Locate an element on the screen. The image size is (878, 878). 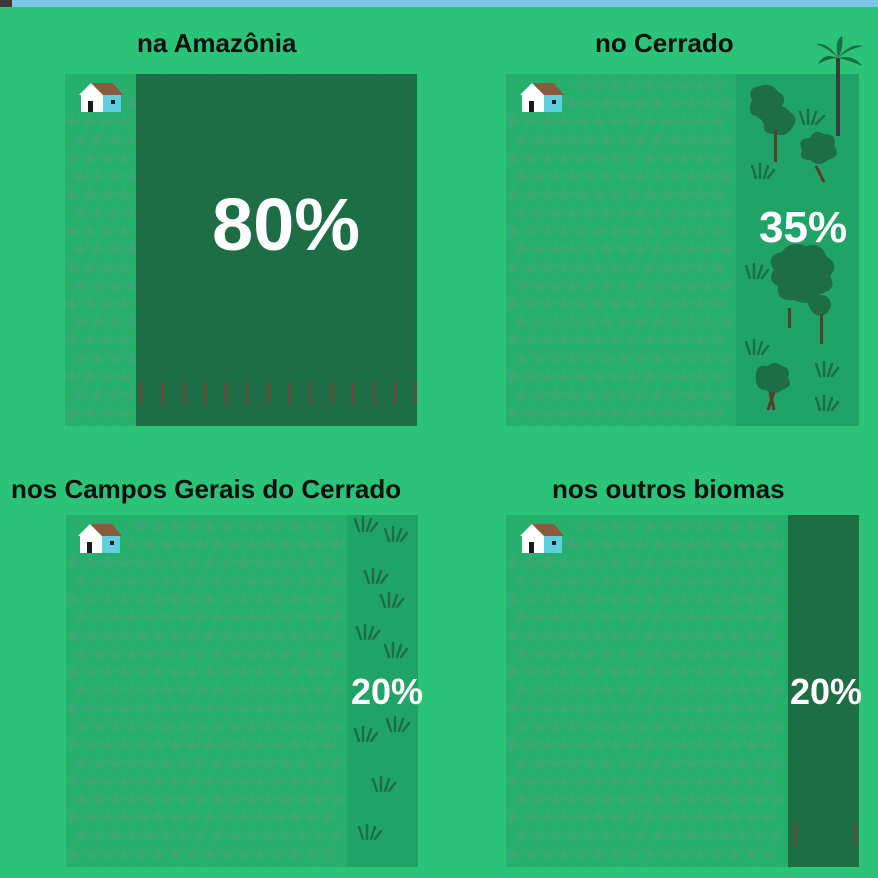
top-strip is located at coordinates (439, 3).